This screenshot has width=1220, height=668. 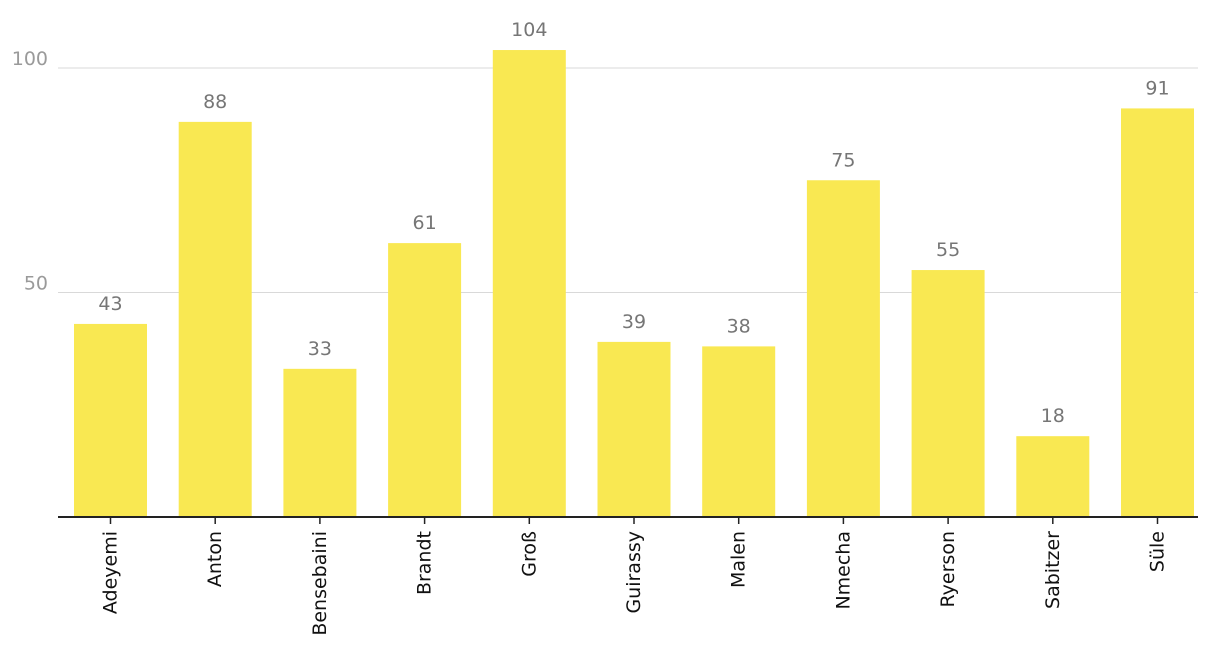 I want to click on value-label: 38, so click(x=739, y=326).